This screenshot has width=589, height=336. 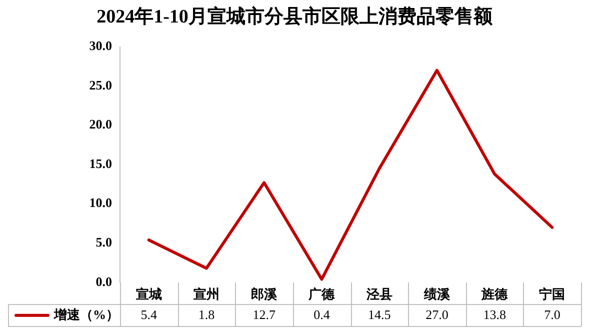 What do you see at coordinates (437, 314) in the screenshot?
I see `data-label: 27.0` at bounding box center [437, 314].